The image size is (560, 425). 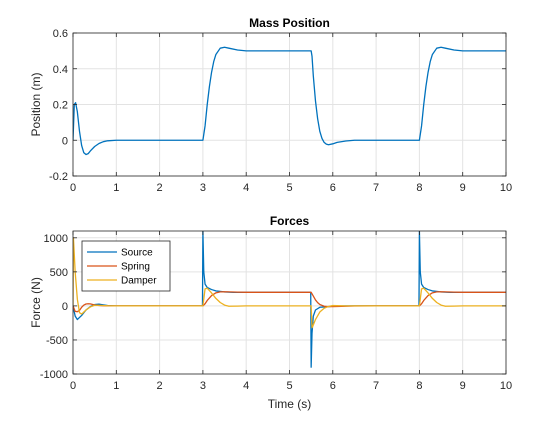 I want to click on position-title: Mass Position, so click(x=289, y=23).